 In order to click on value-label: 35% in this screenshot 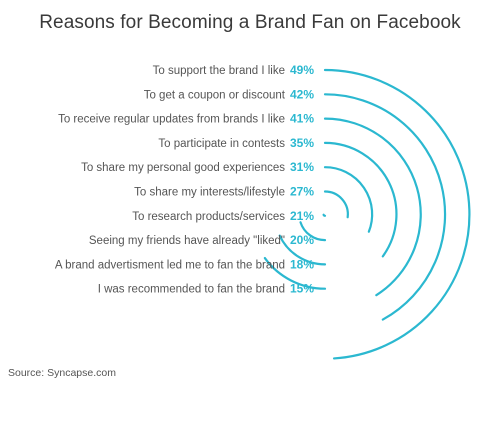, I will do `click(302, 143)`.